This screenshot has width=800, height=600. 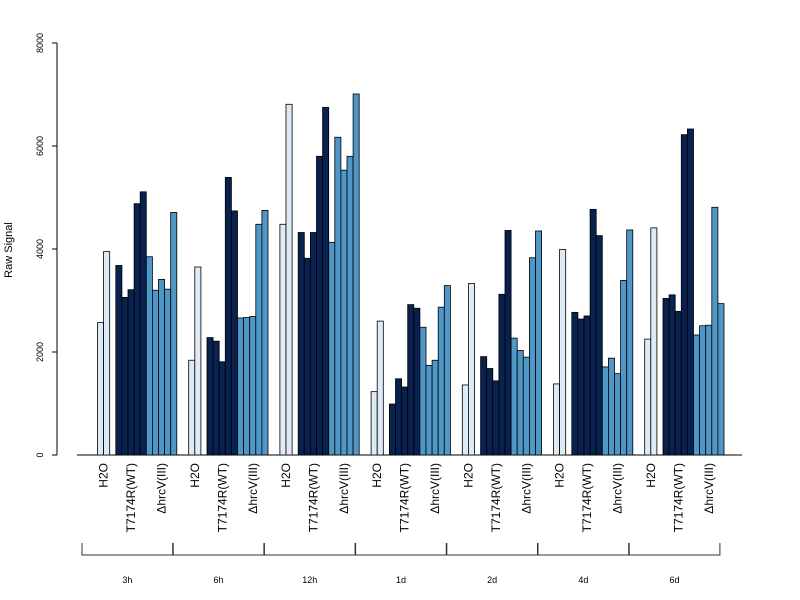 I want to click on y-tick-label: 6000, so click(x=40, y=146).